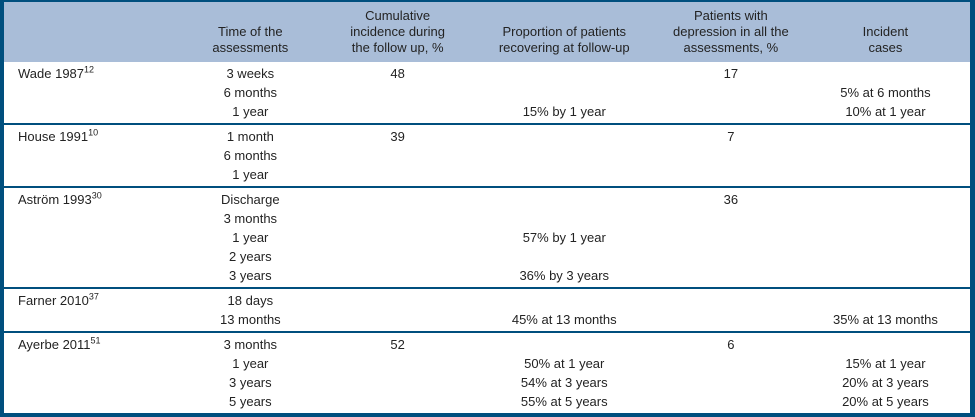  I want to click on cumulative-cell: 52, so click(398, 373).